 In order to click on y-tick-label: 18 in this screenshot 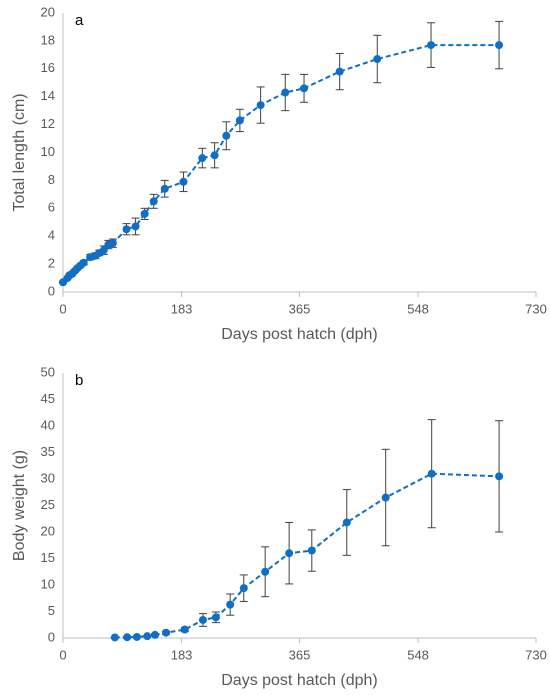, I will do `click(48, 39)`.